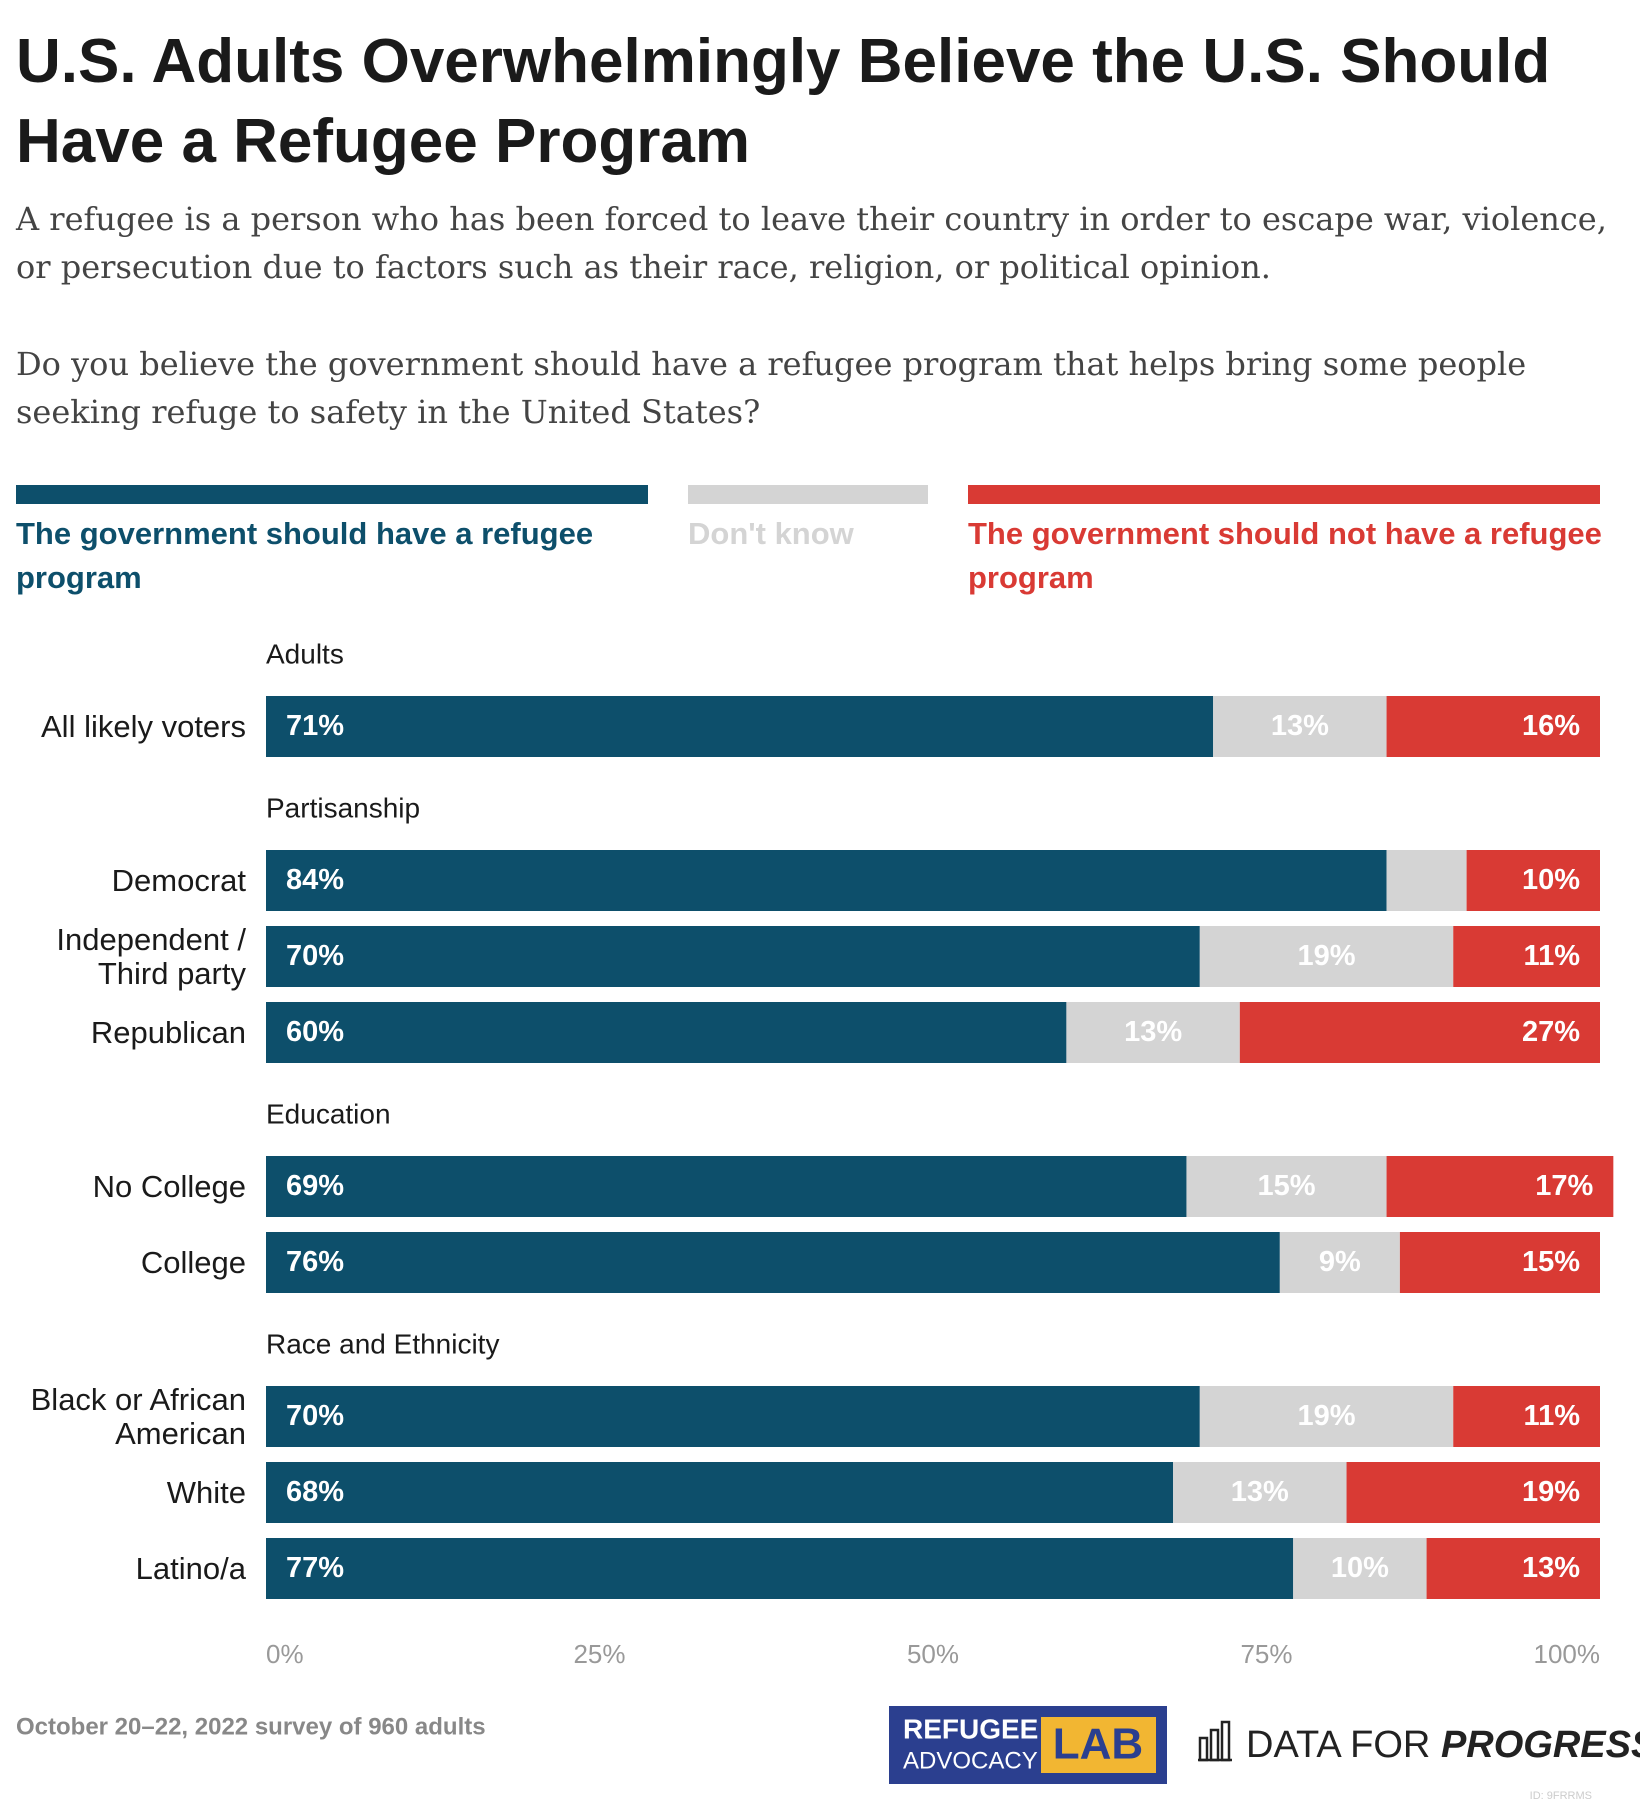 The width and height of the screenshot is (1640, 1804). I want to click on y-tick-label: Black or African American, so click(138, 1416).